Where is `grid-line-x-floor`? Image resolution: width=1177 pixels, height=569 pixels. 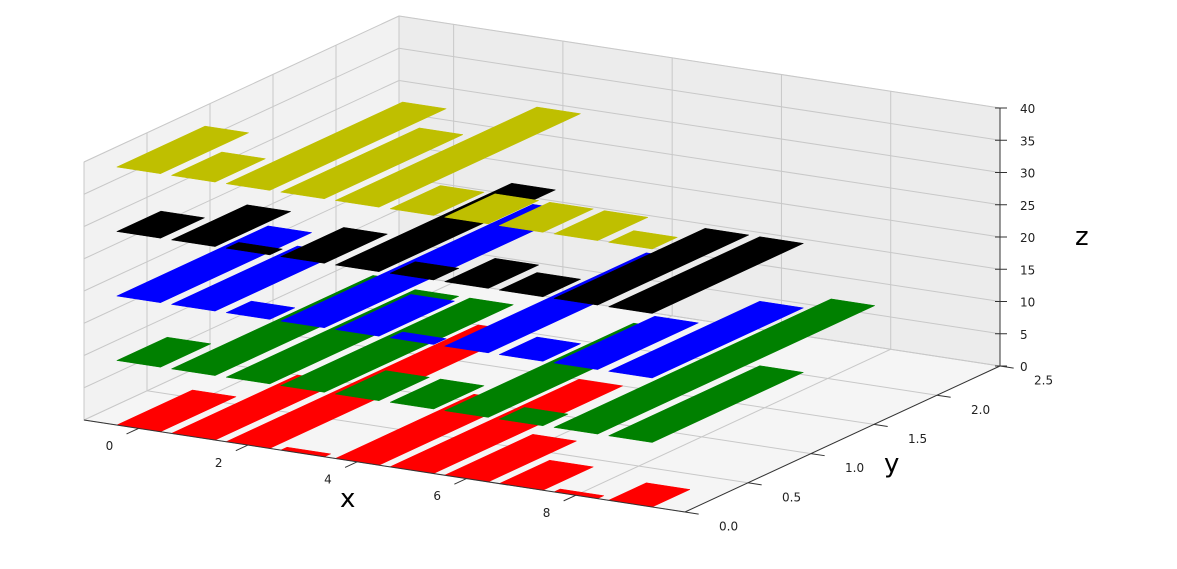
grid-line-x-floor is located at coordinates (733, 422).